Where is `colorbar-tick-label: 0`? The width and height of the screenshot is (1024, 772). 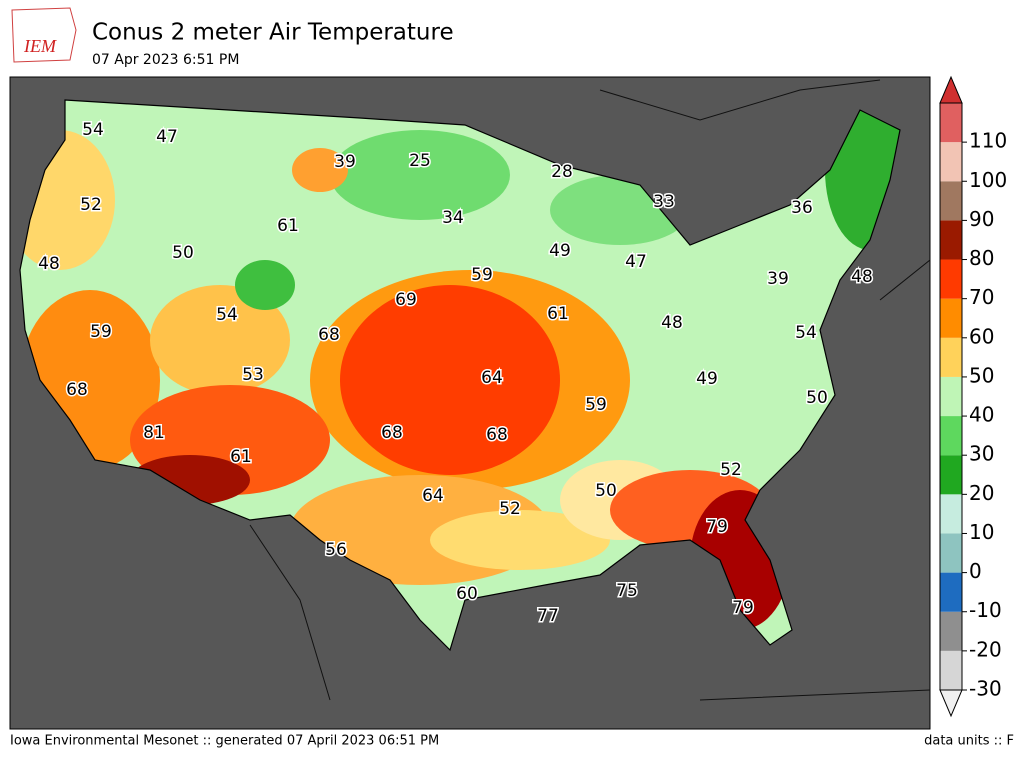
colorbar-tick-label: 0 is located at coordinates (975, 571).